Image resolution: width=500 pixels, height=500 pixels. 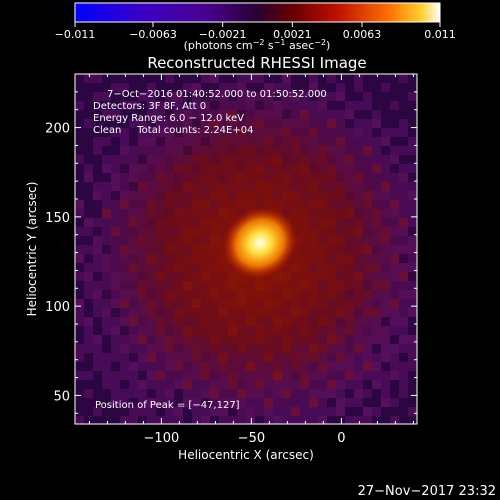 I want to click on x-axis-label: Heliocentric X (arcsec), so click(x=246, y=455).